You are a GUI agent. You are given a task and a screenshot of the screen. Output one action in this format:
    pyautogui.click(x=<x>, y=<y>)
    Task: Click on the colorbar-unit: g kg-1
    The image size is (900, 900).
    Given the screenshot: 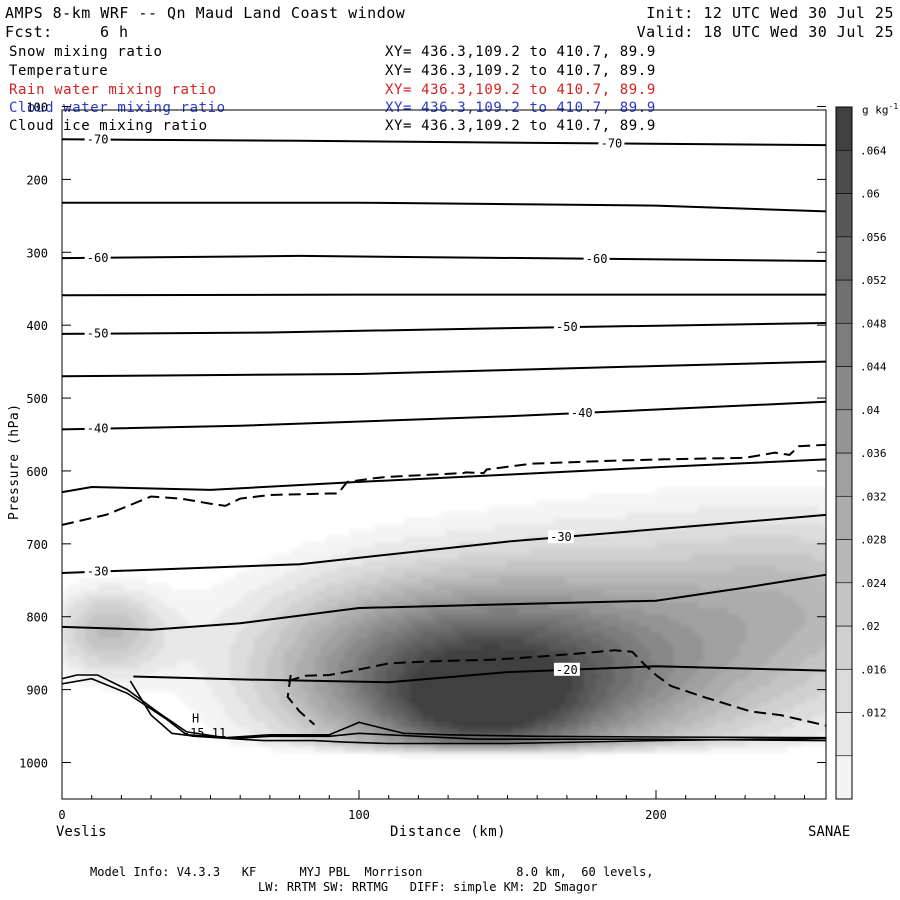 What is the action you would take?
    pyautogui.click(x=880, y=109)
    